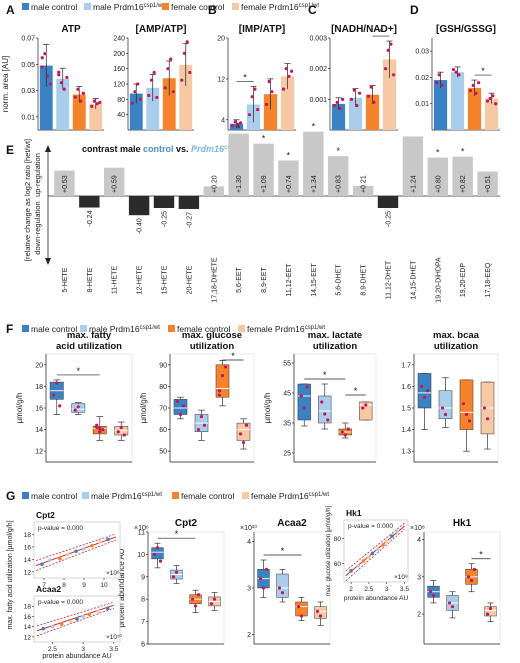  What do you see at coordinates (189, 220) in the screenshot?
I see `value-label: -0.27` at bounding box center [189, 220].